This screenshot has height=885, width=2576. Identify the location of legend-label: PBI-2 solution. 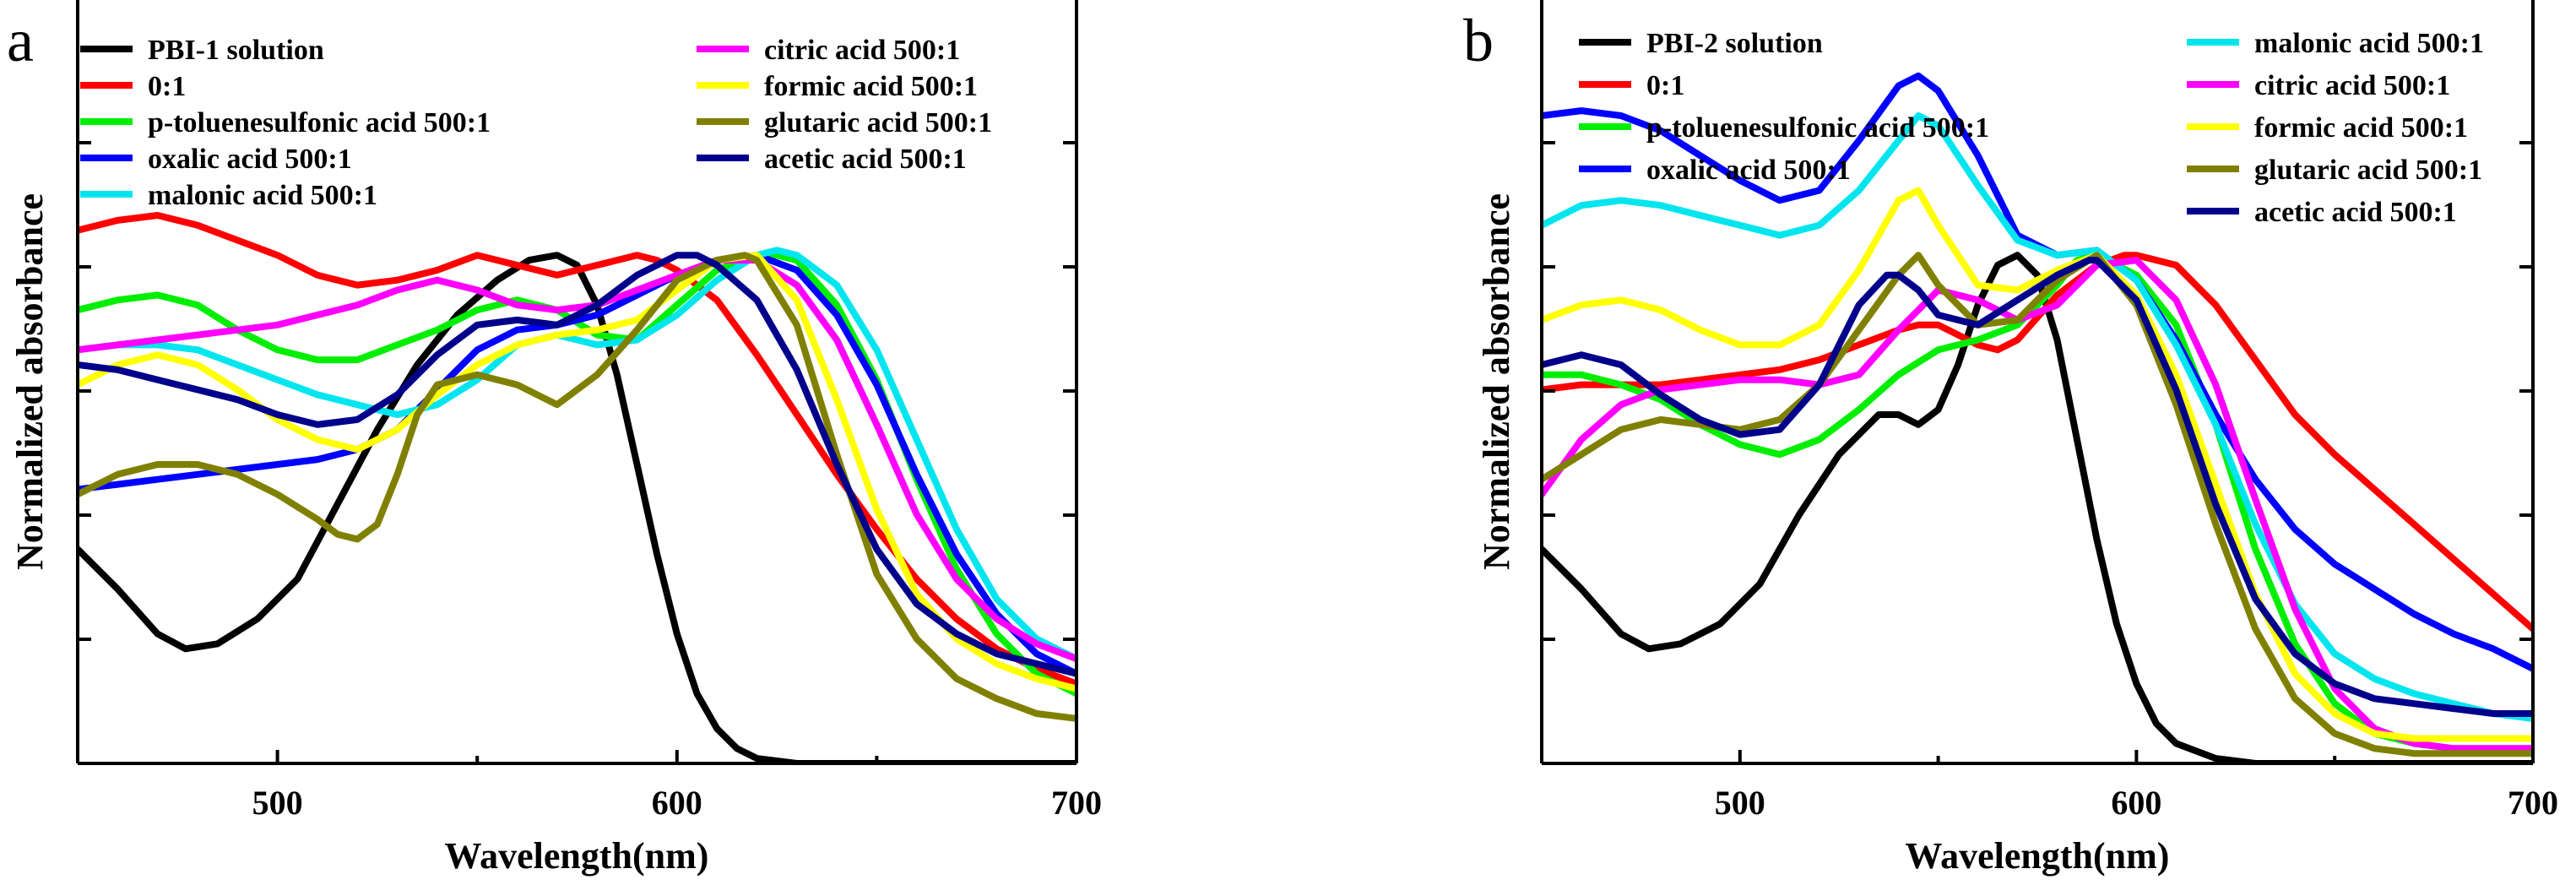
(1734, 43).